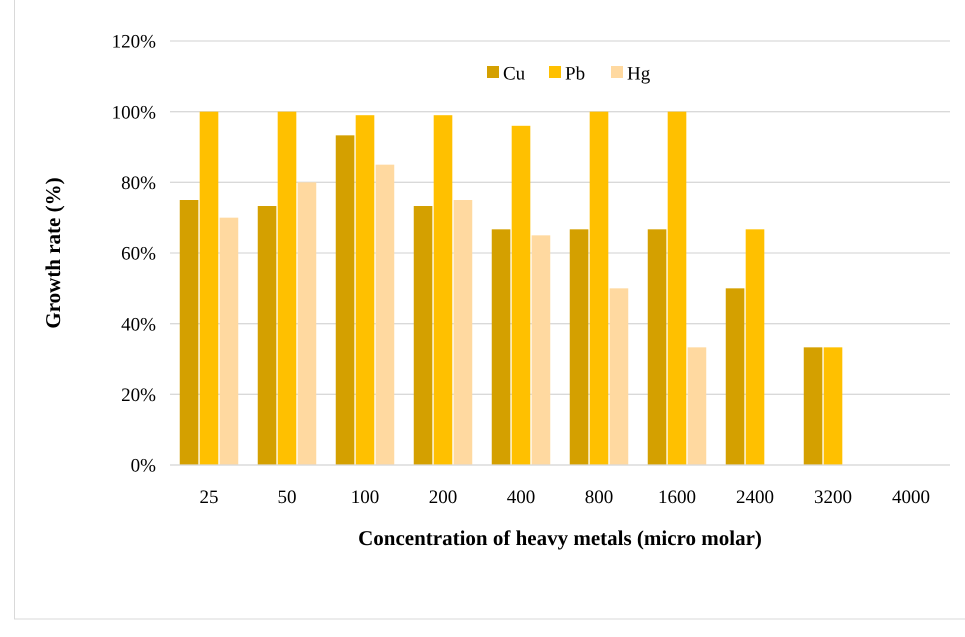 Image resolution: width=965 pixels, height=637 pixels. Describe the element at coordinates (514, 74) in the screenshot. I see `legend-label: Cu` at that location.